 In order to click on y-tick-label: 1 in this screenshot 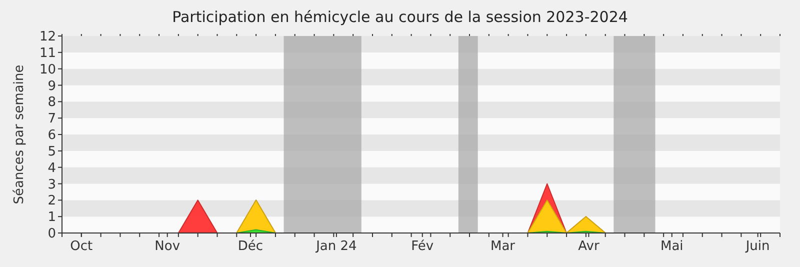, I will do `click(52, 218)`.